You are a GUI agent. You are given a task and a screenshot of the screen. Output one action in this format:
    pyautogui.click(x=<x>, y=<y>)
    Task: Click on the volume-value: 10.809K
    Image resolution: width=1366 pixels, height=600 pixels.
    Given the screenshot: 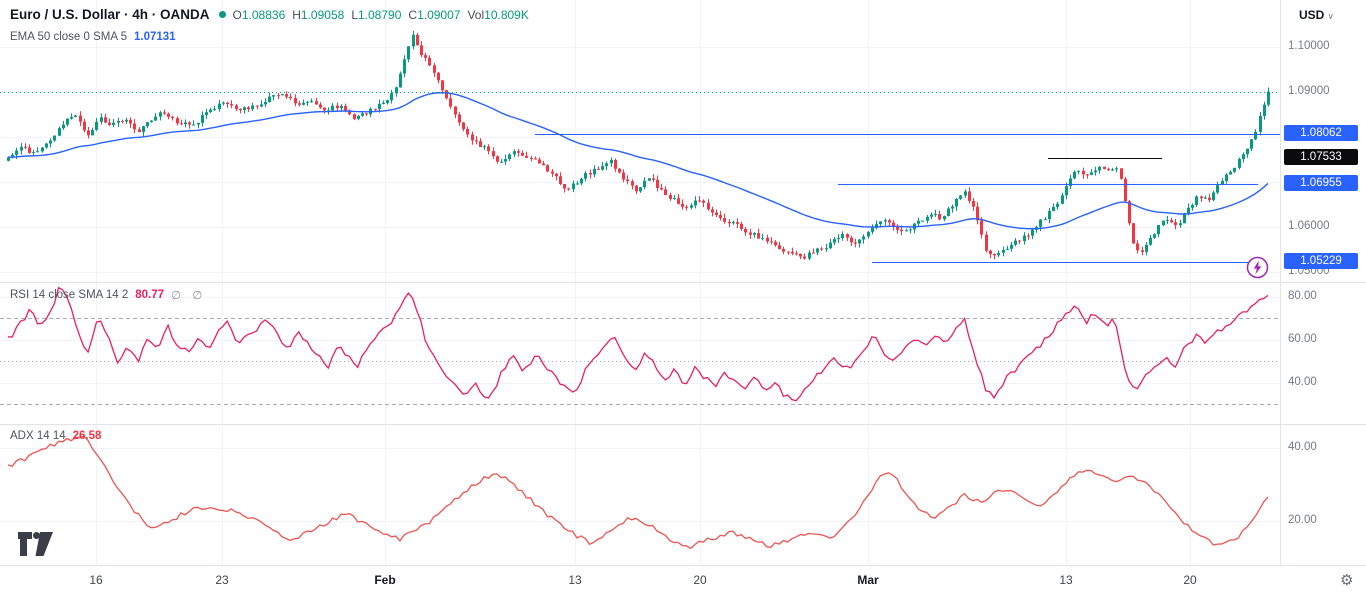 What is the action you would take?
    pyautogui.click(x=506, y=14)
    